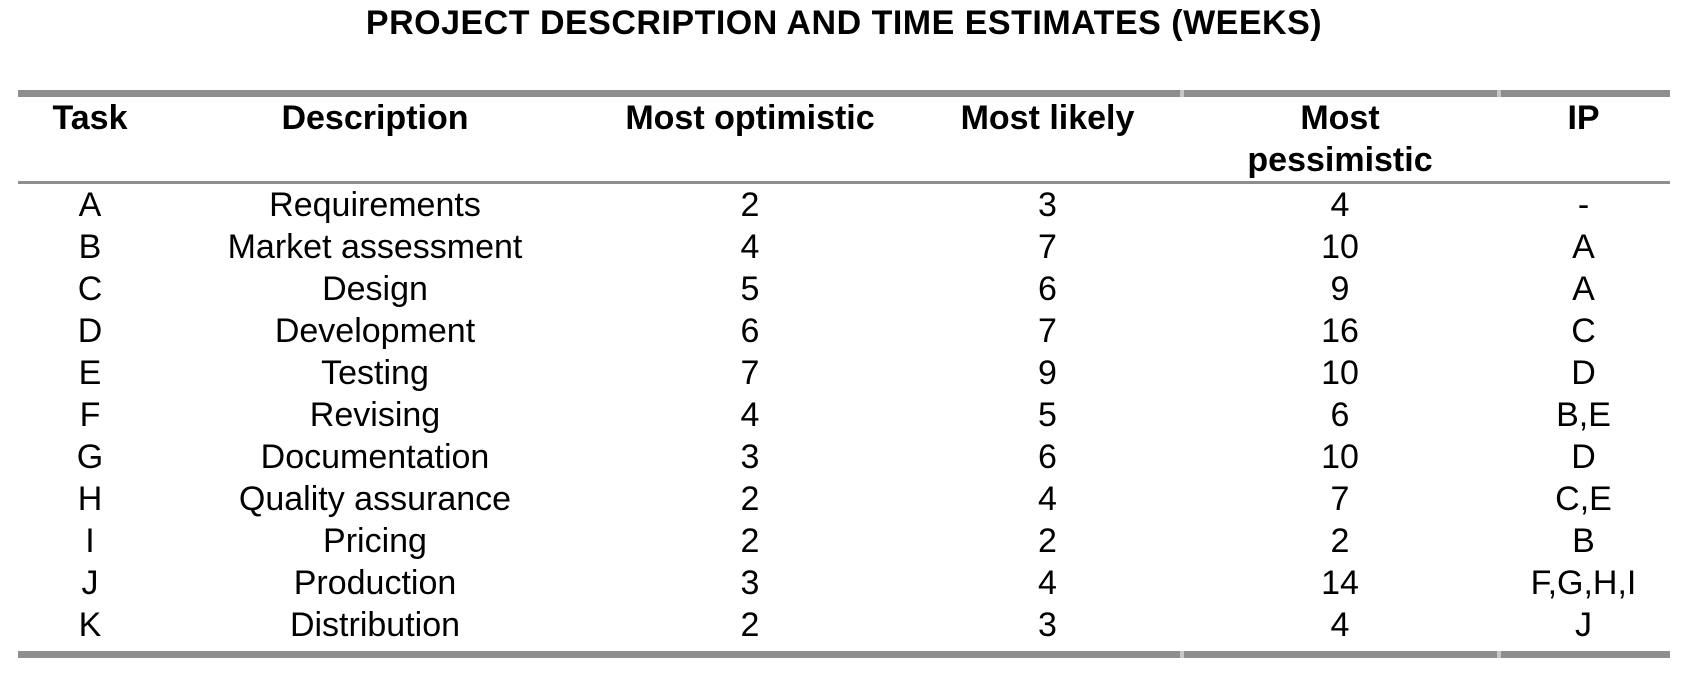  I want to click on cell-ip: B,E, so click(1583, 415).